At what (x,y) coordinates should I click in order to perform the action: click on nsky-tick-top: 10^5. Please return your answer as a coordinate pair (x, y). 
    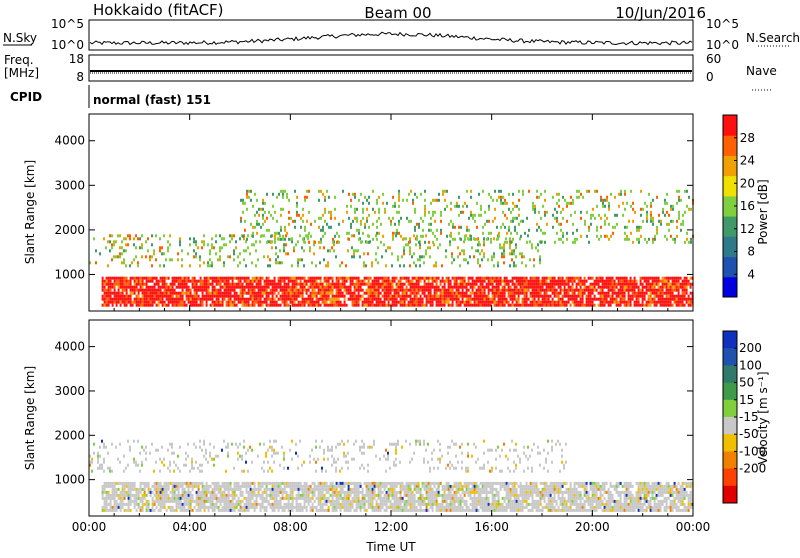
    Looking at the image, I should click on (67, 24).